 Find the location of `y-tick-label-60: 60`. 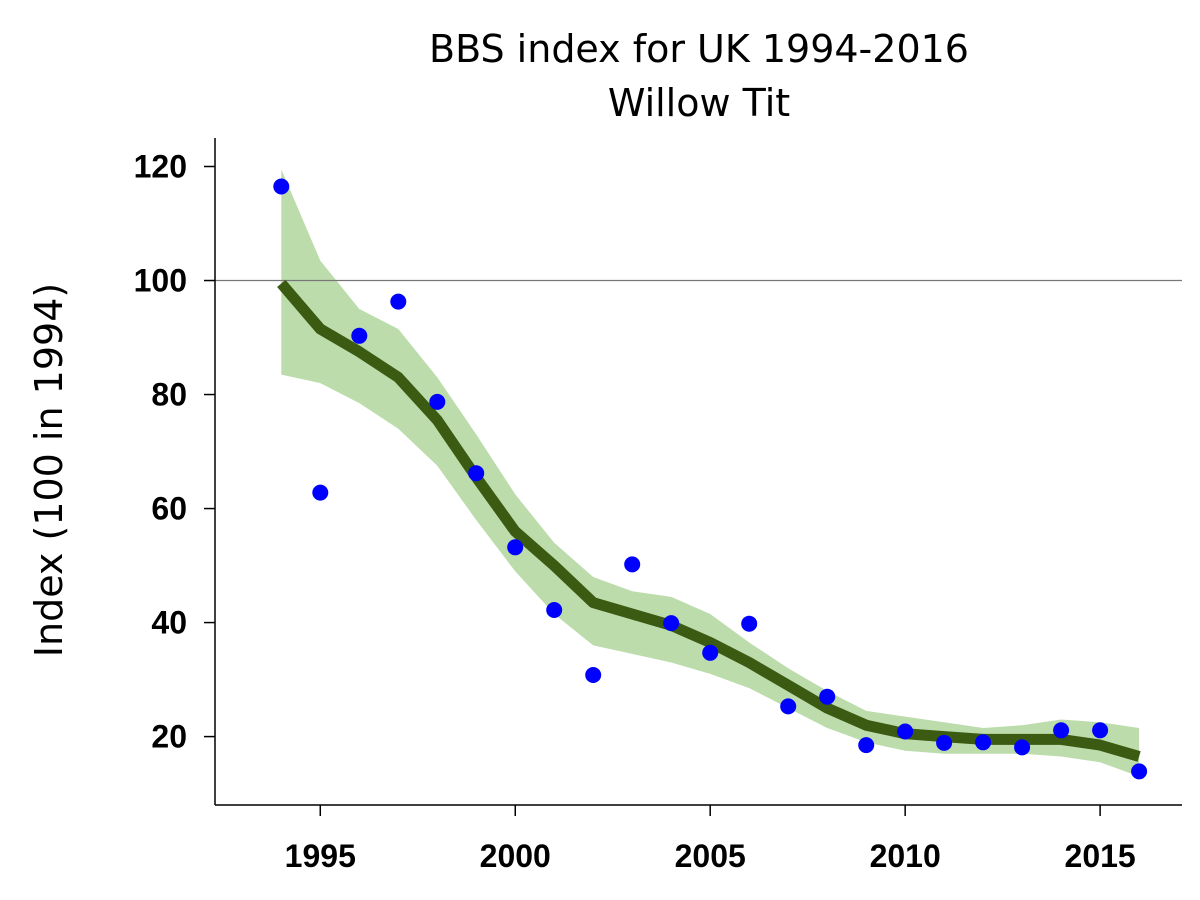

y-tick-label-60: 60 is located at coordinates (169, 509).